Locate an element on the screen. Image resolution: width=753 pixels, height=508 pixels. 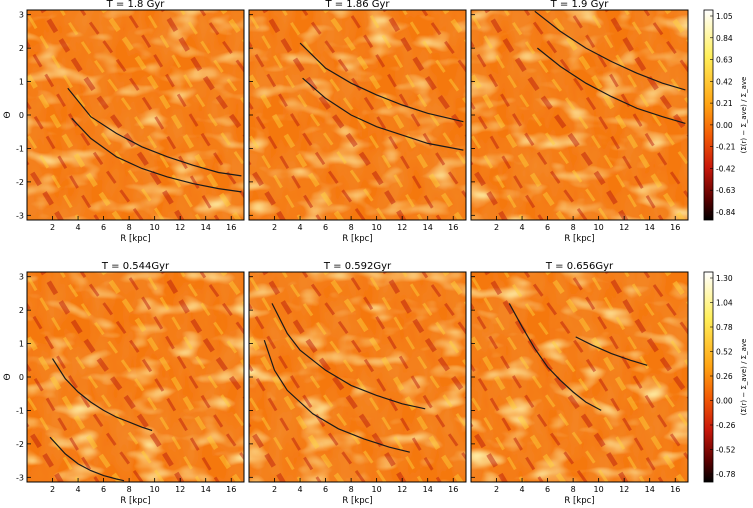
colorbar-tick-label: -0.63 is located at coordinates (726, 190).